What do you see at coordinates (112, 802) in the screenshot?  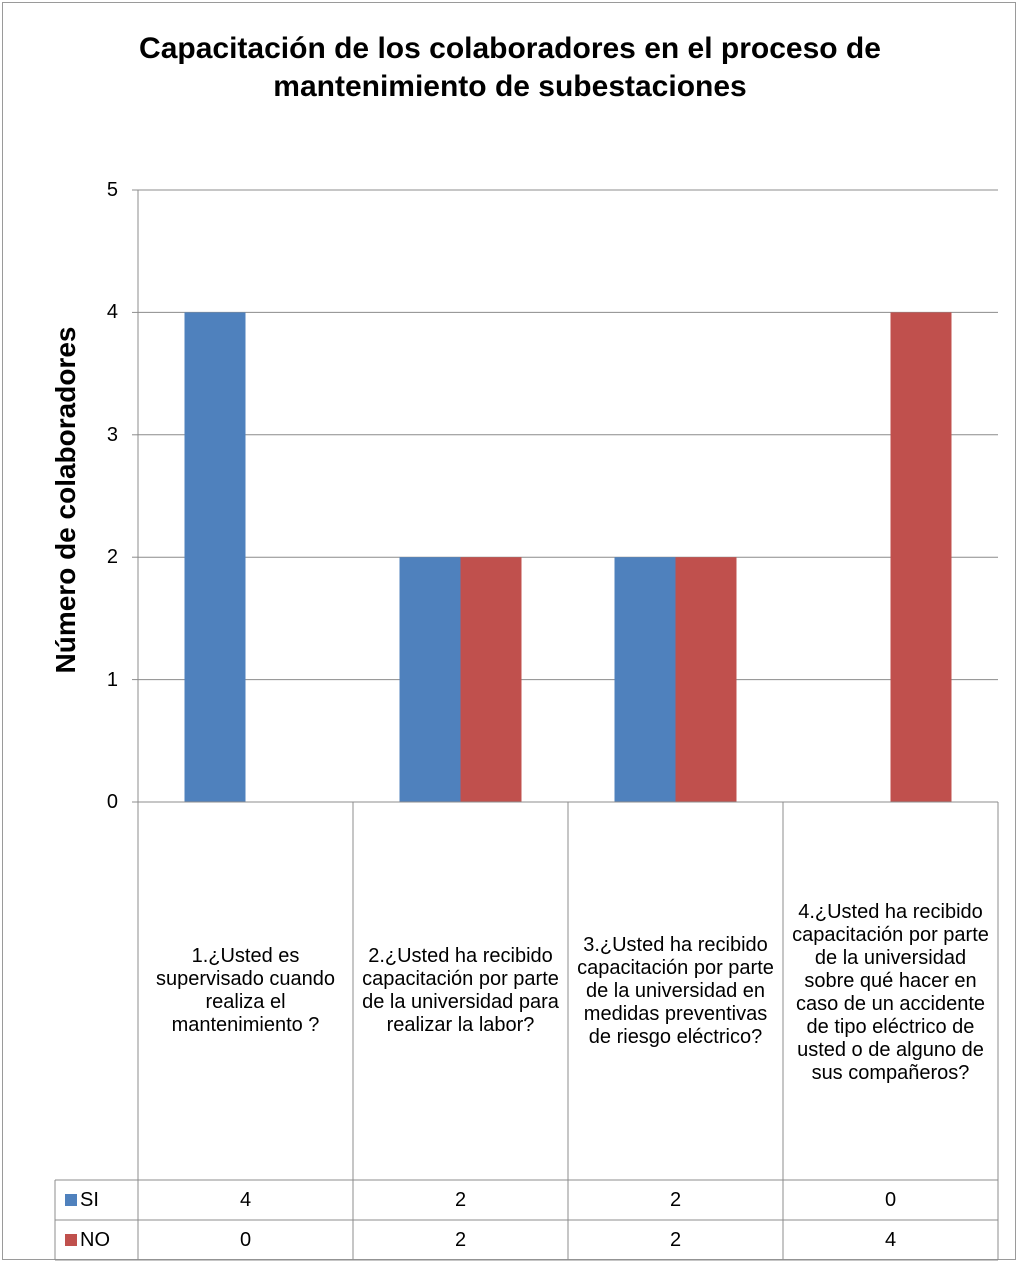 I see `y-tick-label: 0` at bounding box center [112, 802].